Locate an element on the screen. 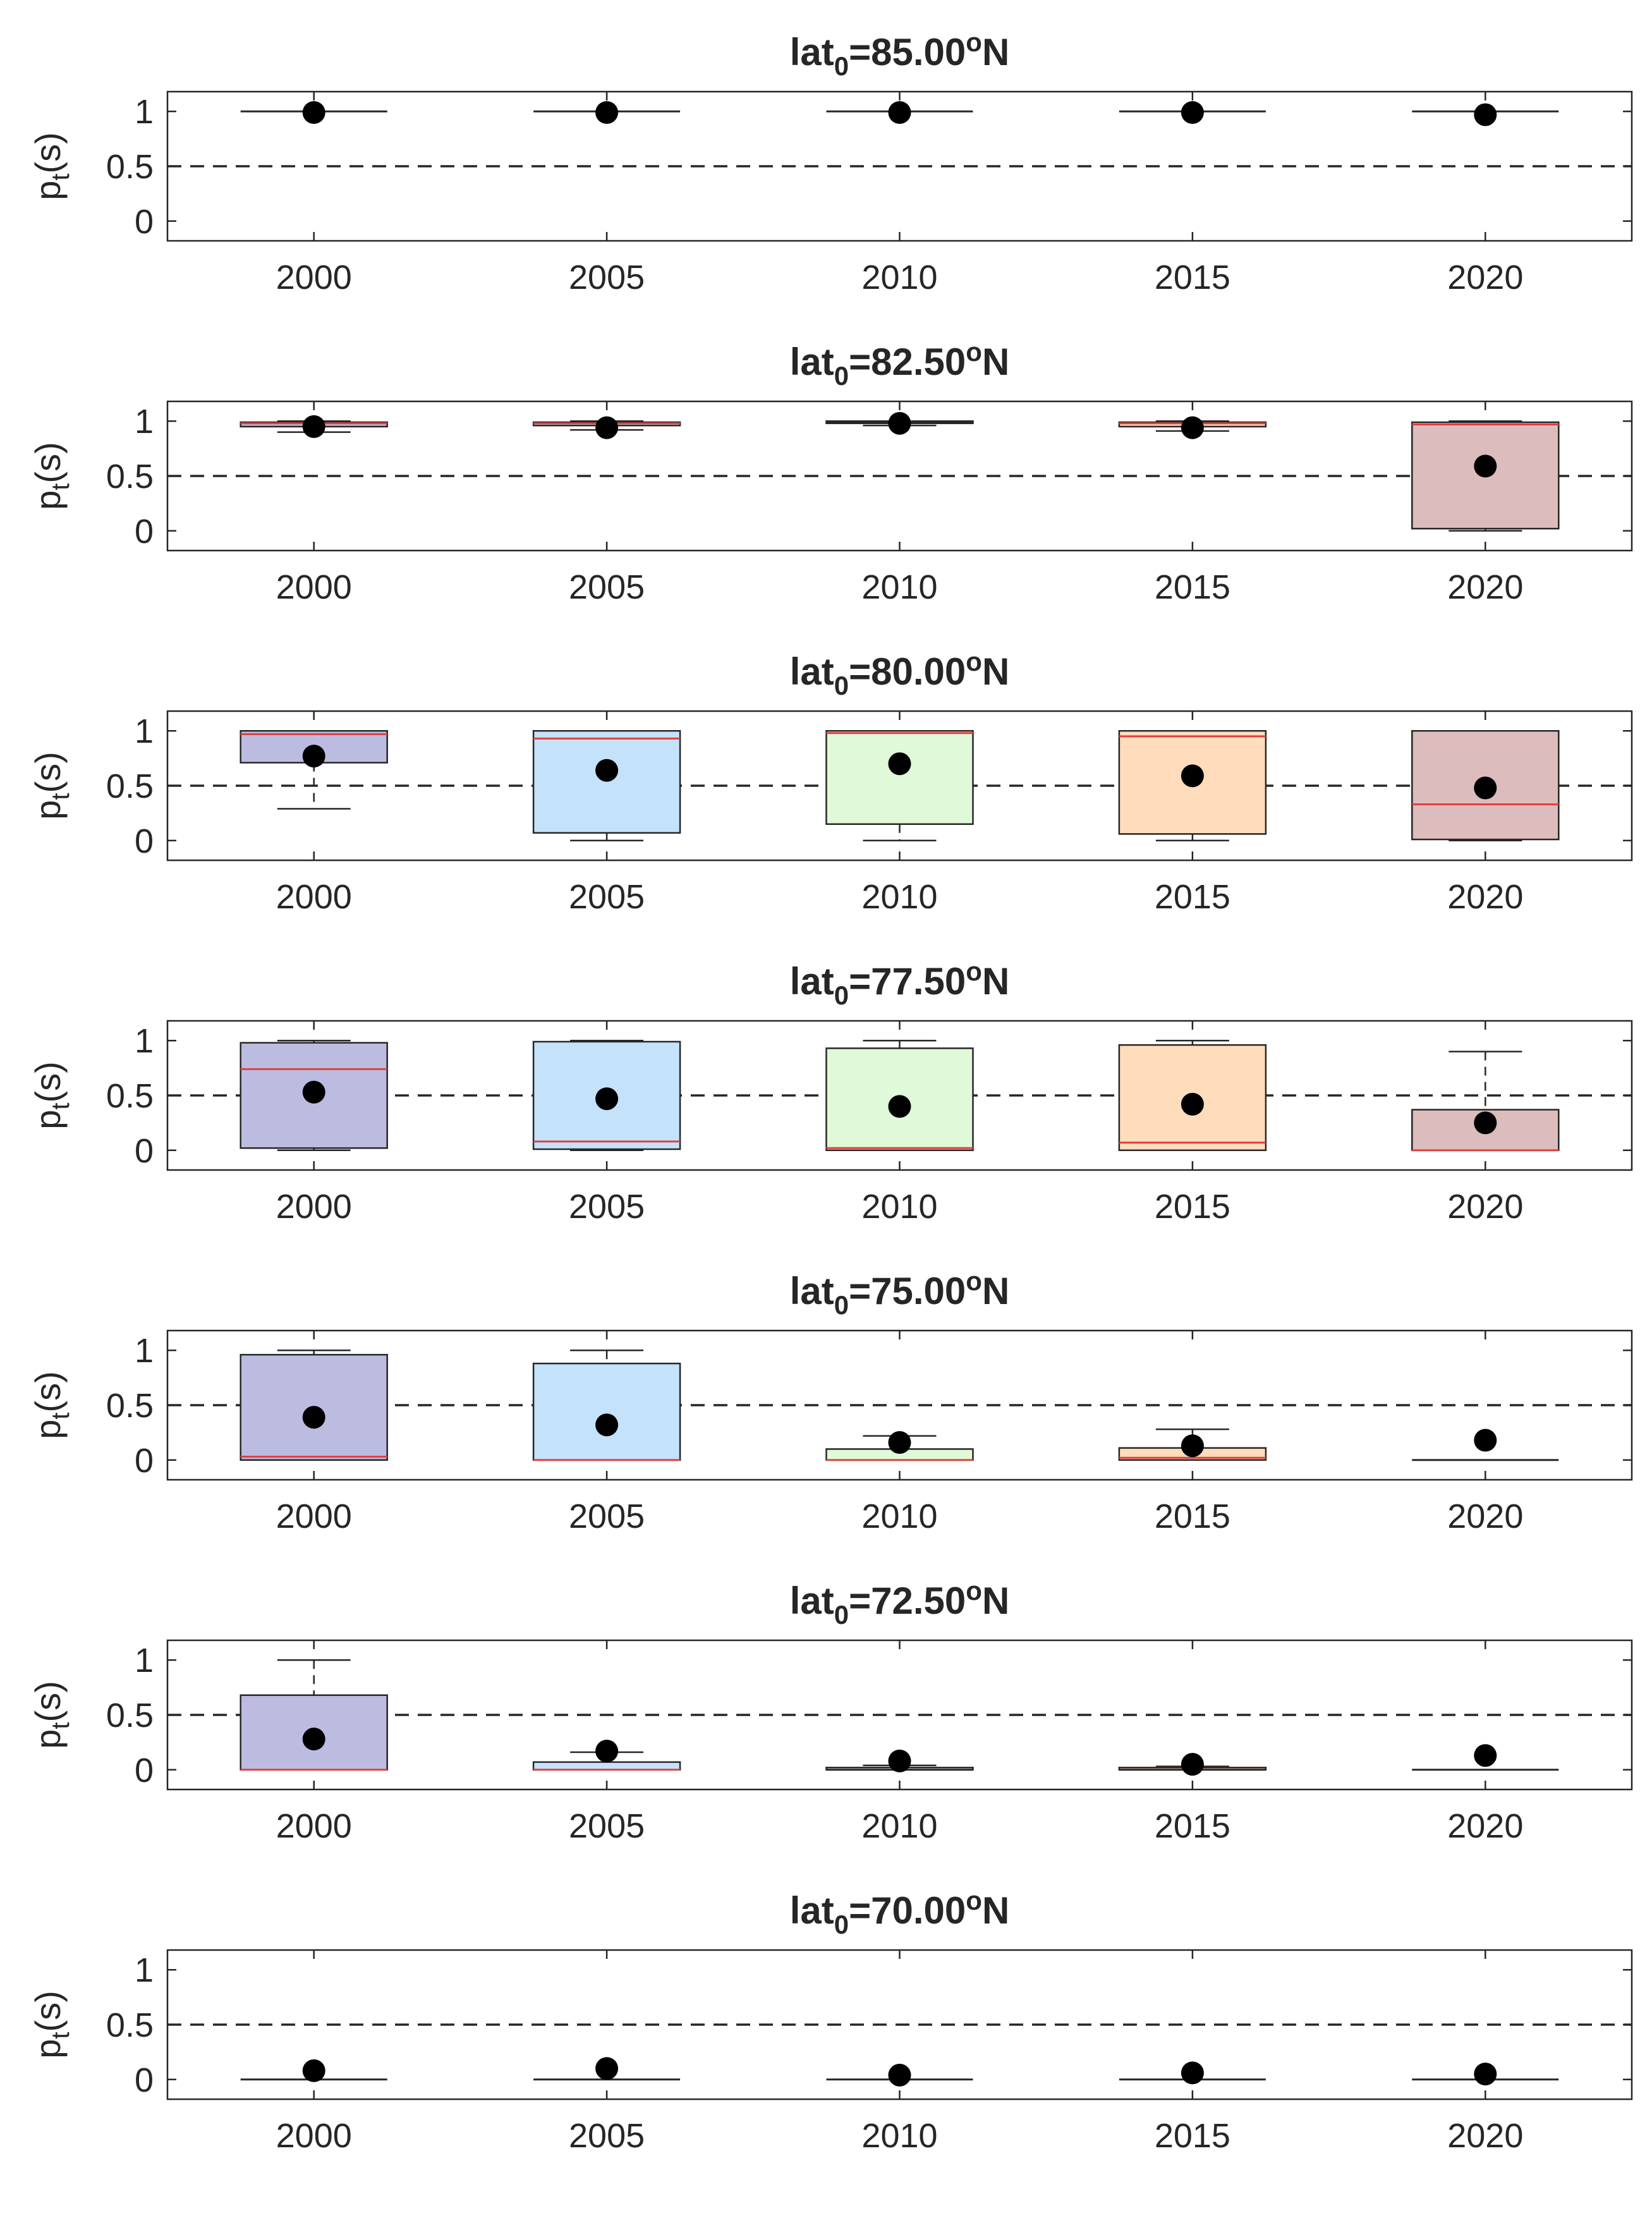 Image resolution: width=1652 pixels, height=2213 pixels. subplot-title: lat0=82.50oN is located at coordinates (900, 364).